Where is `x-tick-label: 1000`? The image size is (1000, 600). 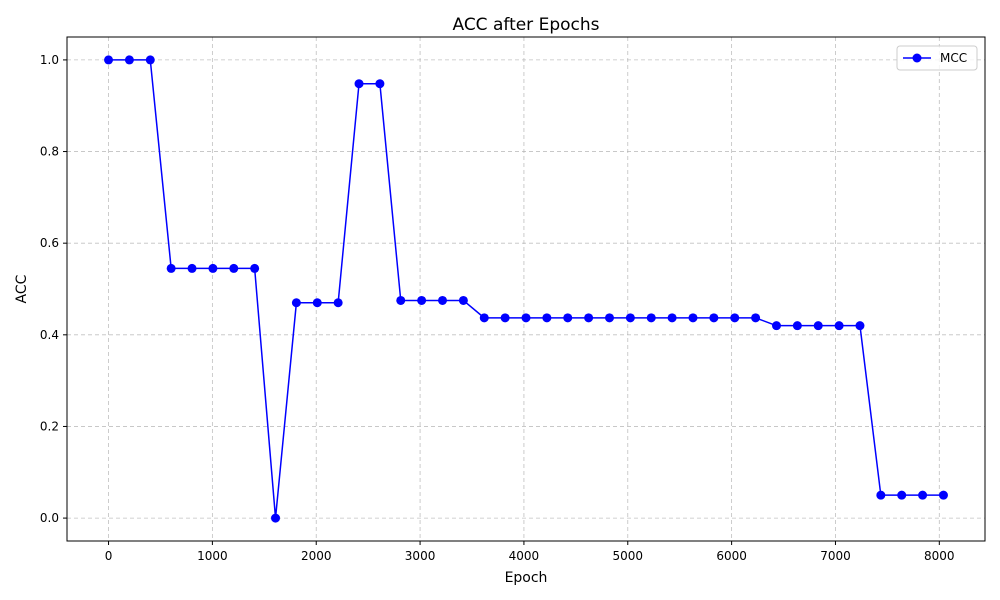
x-tick-label: 1000 is located at coordinates (212, 556).